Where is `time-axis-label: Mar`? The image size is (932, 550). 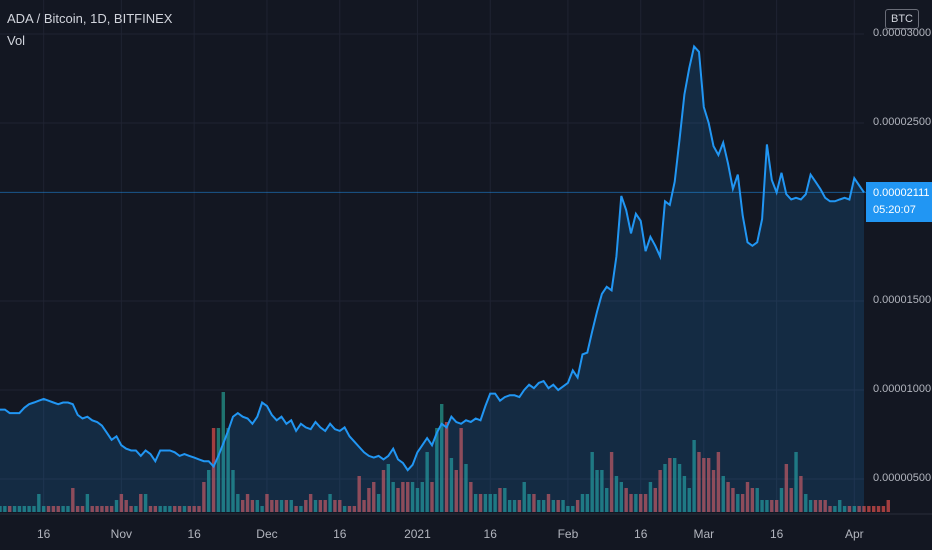 time-axis-label: Mar is located at coordinates (704, 534).